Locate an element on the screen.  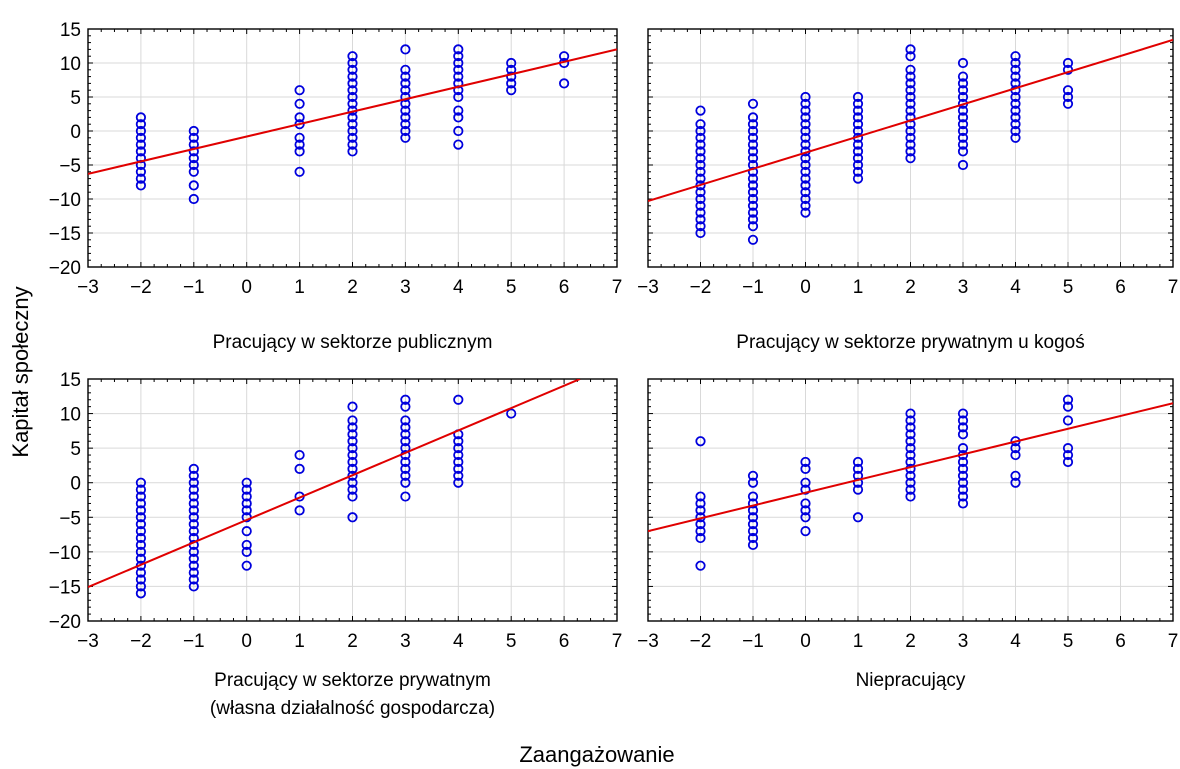
x-tick-label: 3 is located at coordinates (963, 641).